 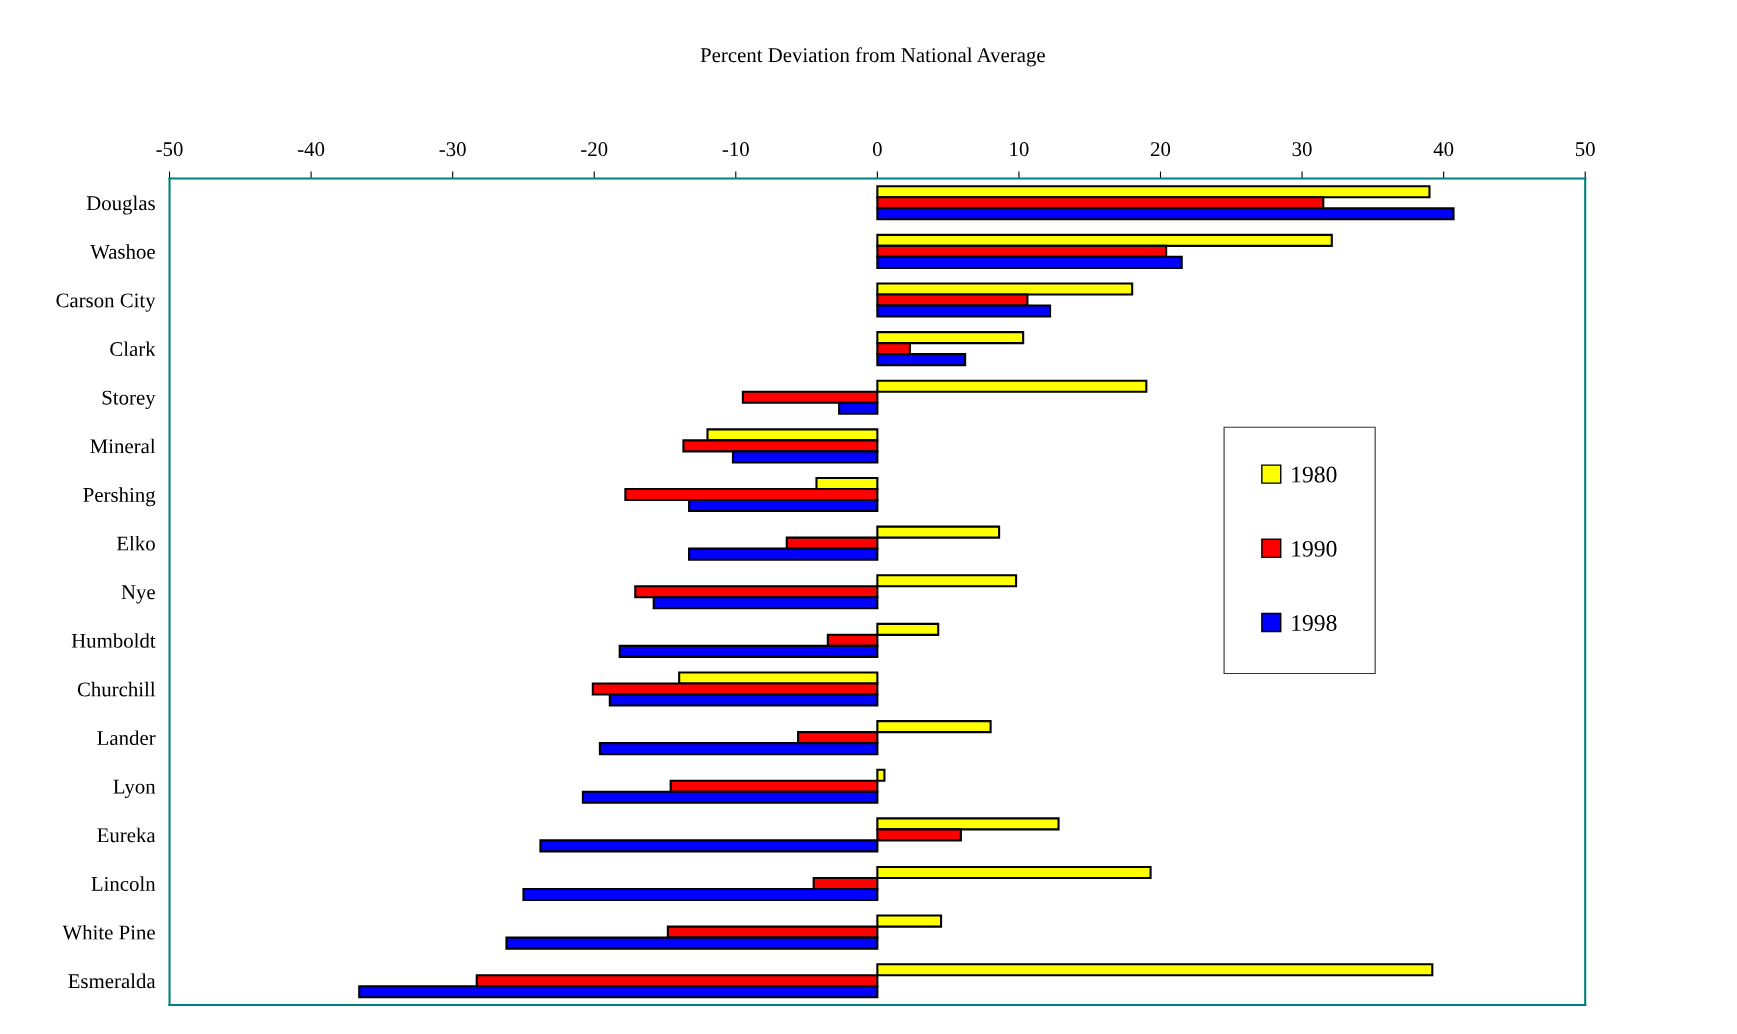 I want to click on x-tick-label: 50, so click(x=1585, y=149).